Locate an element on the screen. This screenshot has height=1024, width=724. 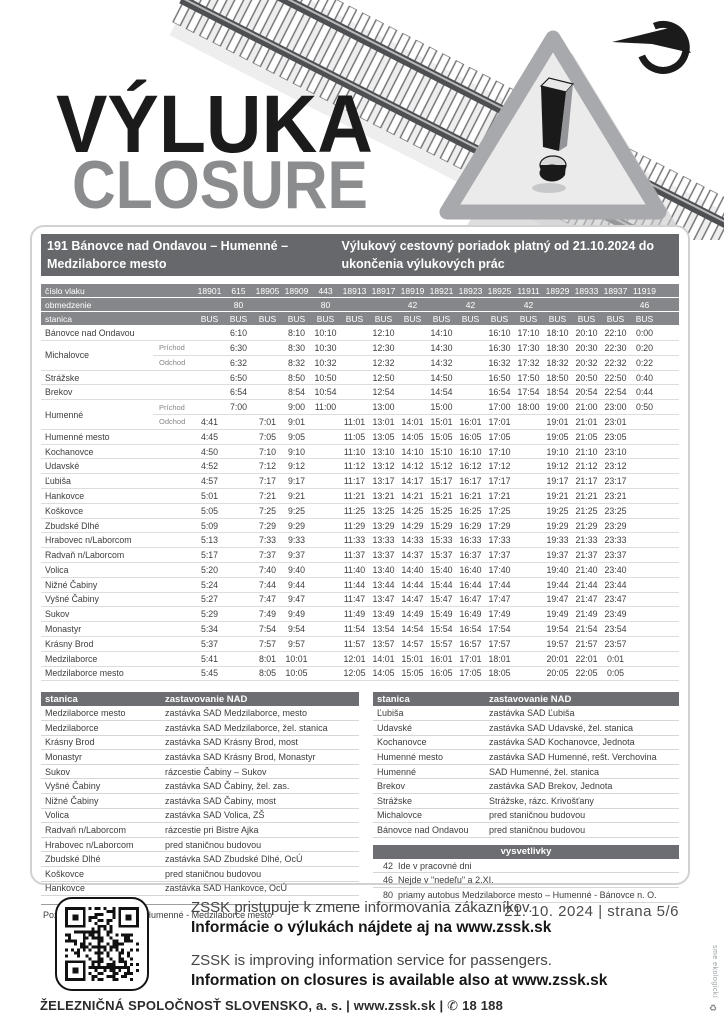
nad-header-stop: zastavovanie NAD is located at coordinates (260, 699).